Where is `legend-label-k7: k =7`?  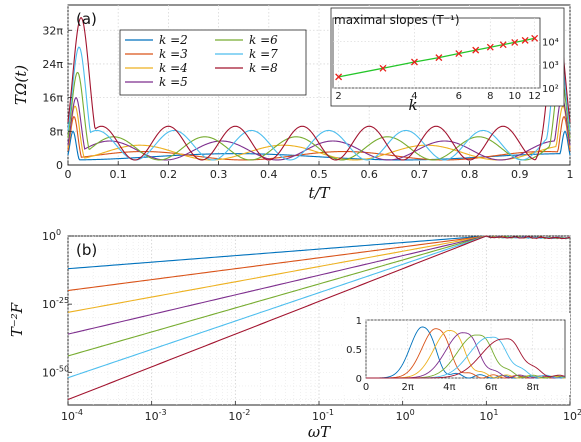
legend-label-k7: k =7 is located at coordinates (263, 54).